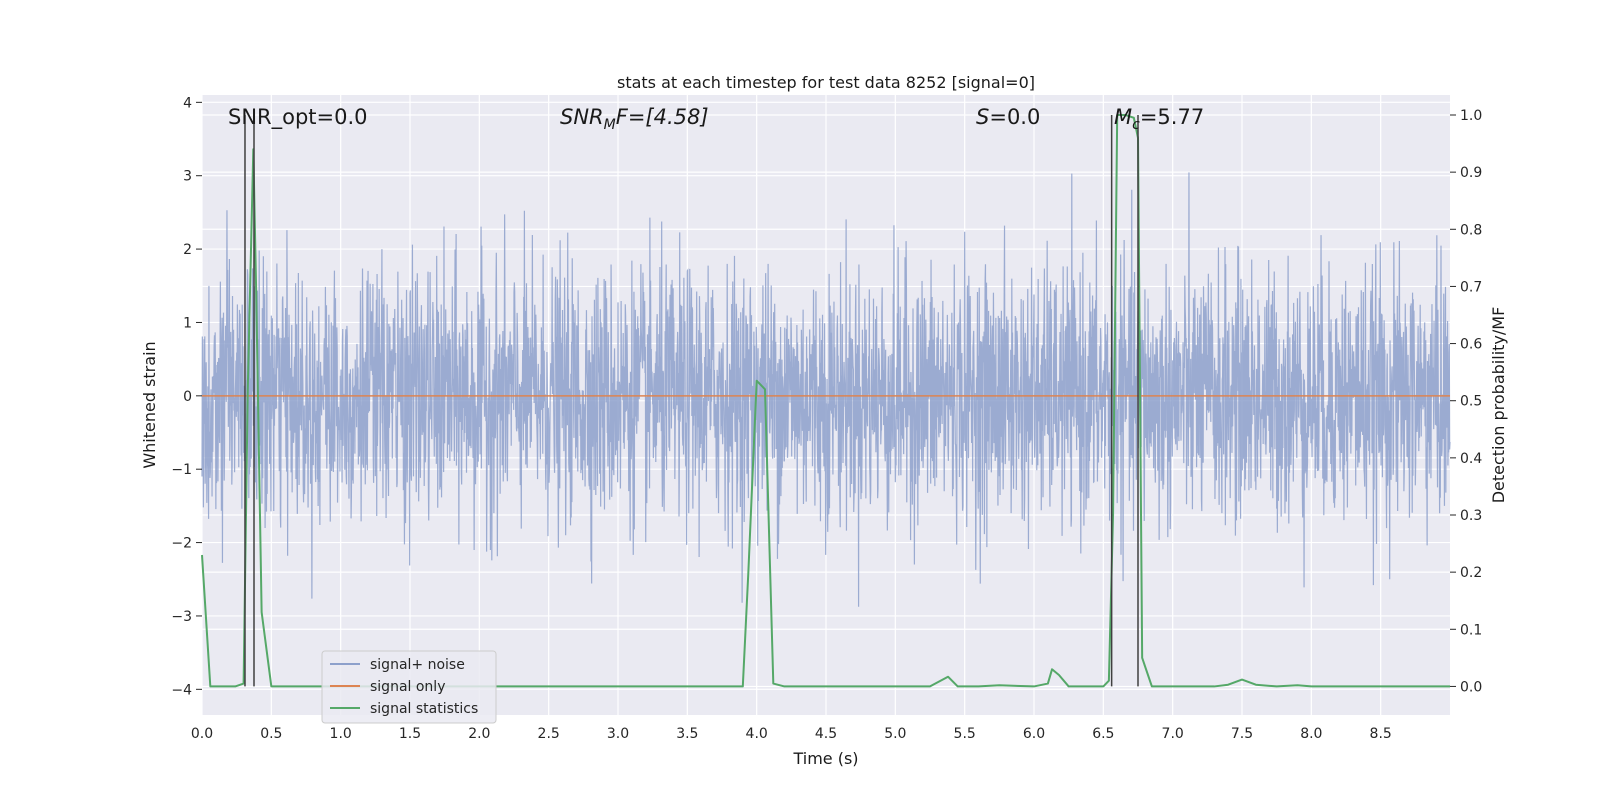 The image size is (1600, 800). Describe the element at coordinates (1471, 402) in the screenshot. I see `y-right-tick-label: 0.5` at that location.